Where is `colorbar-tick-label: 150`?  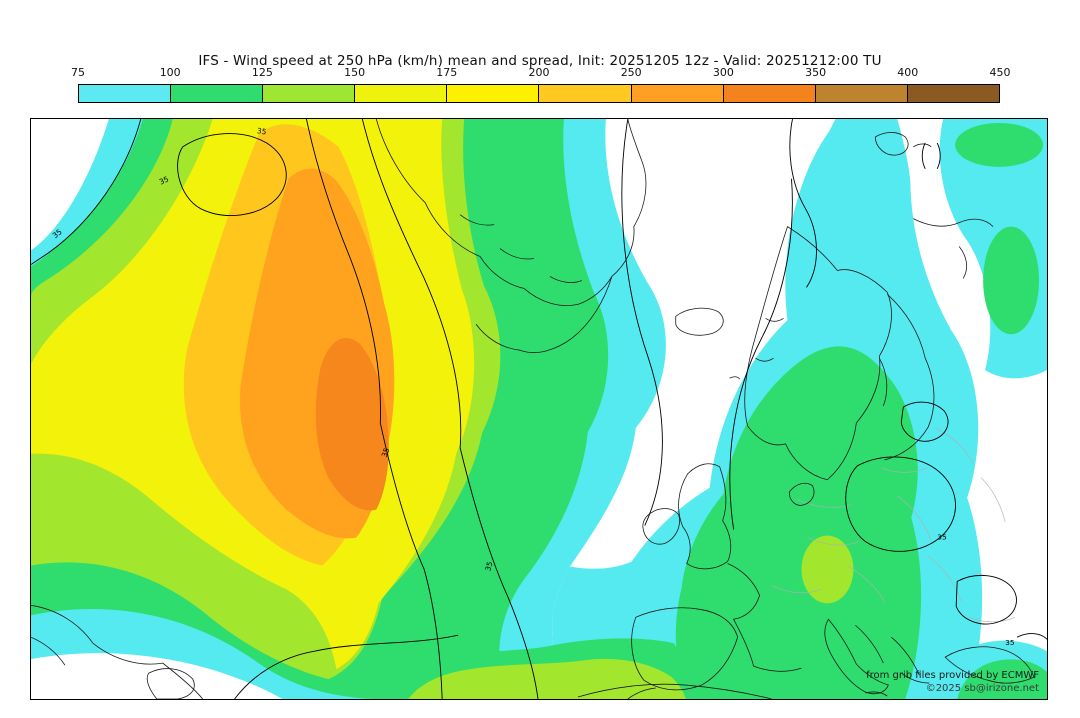
colorbar-tick-label: 150 is located at coordinates (355, 72).